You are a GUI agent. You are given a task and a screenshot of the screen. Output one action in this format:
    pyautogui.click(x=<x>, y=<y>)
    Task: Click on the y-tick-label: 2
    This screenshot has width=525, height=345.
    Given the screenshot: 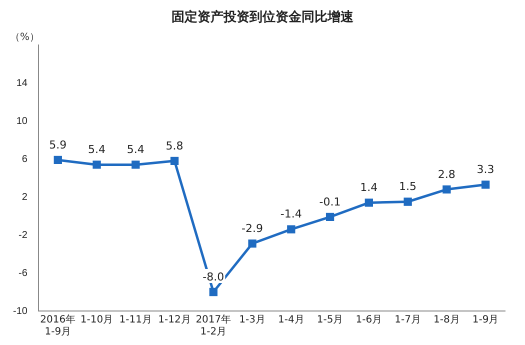 What is the action you would take?
    pyautogui.click(x=25, y=197)
    